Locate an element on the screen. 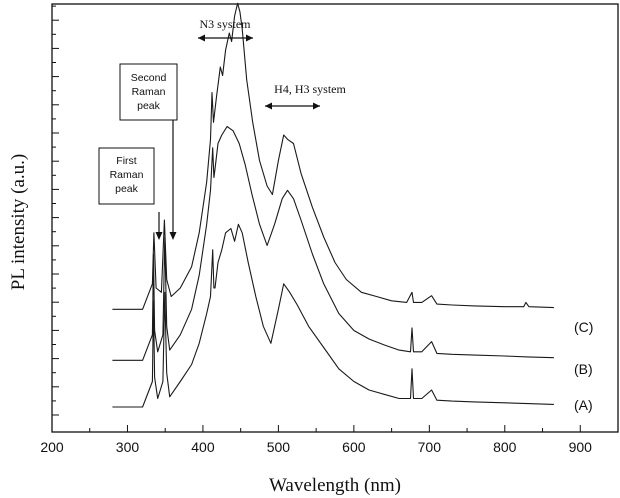 This screenshot has height=498, width=620. x-tick-label: 600 is located at coordinates (354, 447).